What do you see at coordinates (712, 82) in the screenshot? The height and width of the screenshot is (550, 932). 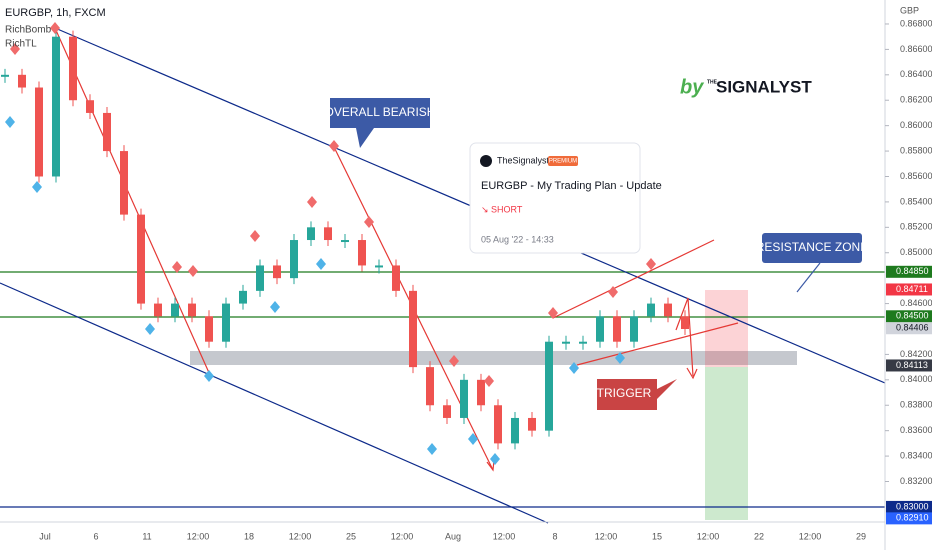 I see `brand-prefix: THE` at bounding box center [712, 82].